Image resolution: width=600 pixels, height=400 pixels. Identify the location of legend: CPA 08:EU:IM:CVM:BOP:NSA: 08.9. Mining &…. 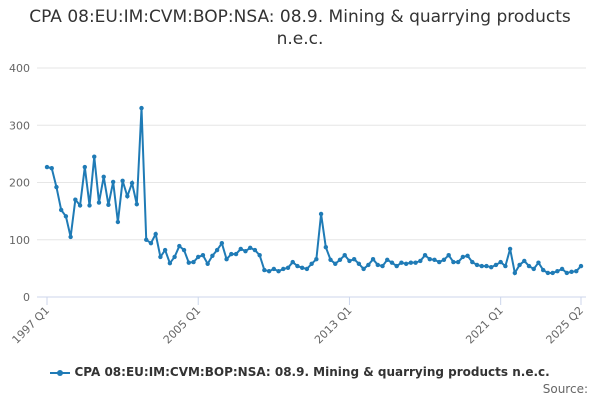
(300, 372).